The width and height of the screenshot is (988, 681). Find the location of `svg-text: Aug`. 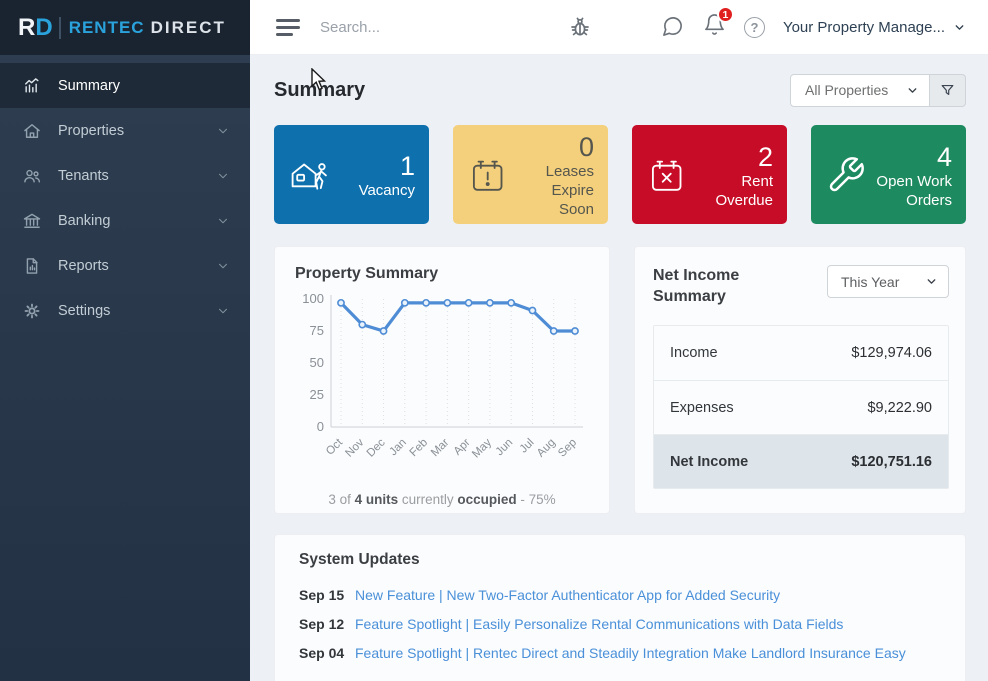

svg-text: Aug is located at coordinates (546, 448).